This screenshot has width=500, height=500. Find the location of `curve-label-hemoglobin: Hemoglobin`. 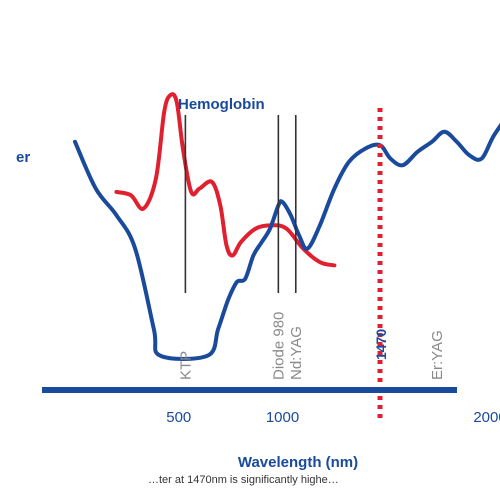

curve-label-hemoglobin: Hemoglobin is located at coordinates (221, 104).